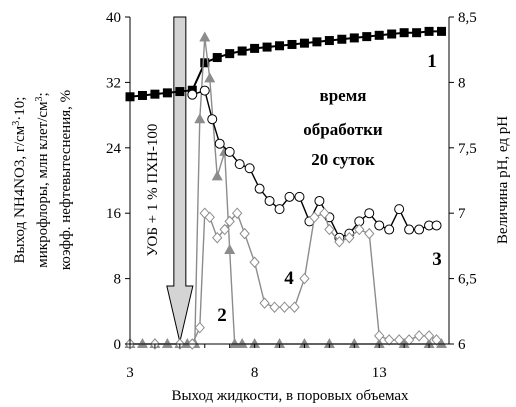  Describe the element at coordinates (130, 373) in the screenshot. I see `x-tick-label: 3` at that location.